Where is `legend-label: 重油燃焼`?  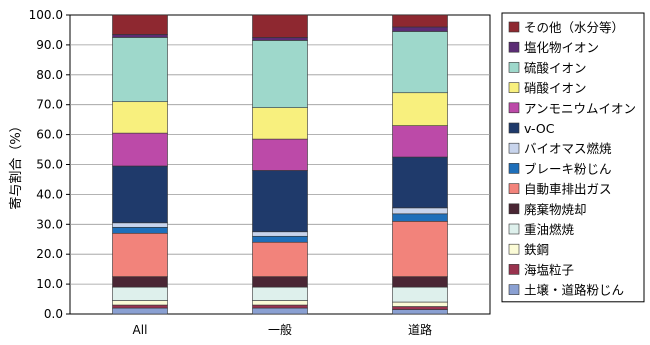
legend-label: 重油燃焼 is located at coordinates (549, 229).